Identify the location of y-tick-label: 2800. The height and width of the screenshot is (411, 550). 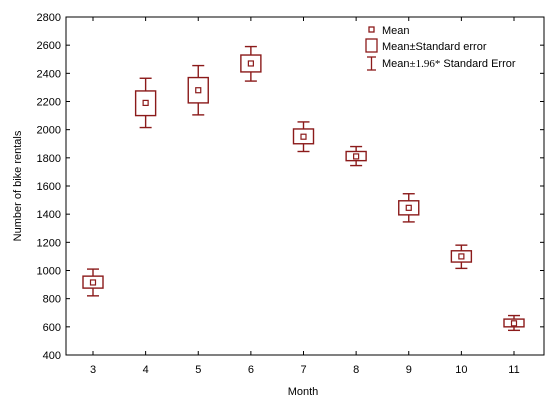
(49, 18).